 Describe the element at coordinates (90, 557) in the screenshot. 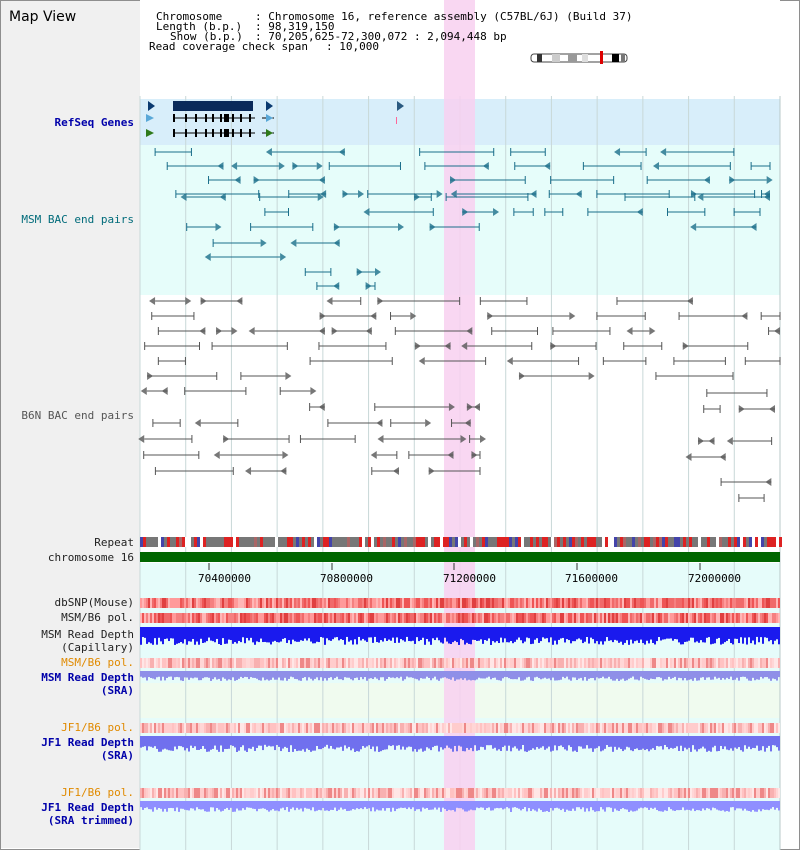

I see `track-label-chromosome: chromosome 16` at that location.